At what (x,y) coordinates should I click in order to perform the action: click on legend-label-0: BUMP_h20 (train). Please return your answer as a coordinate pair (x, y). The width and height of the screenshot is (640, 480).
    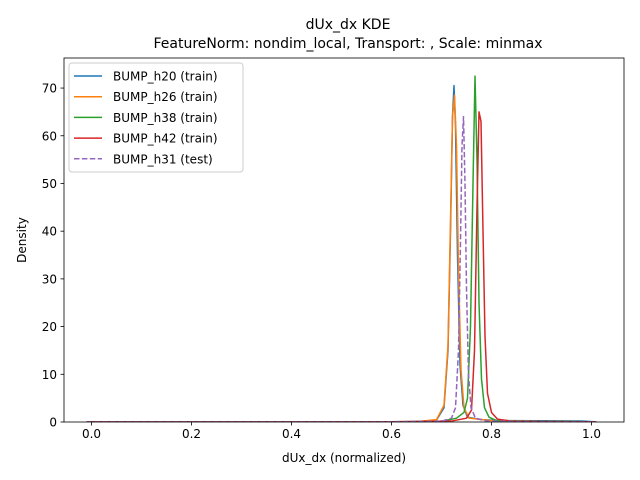
    Looking at the image, I should click on (165, 77).